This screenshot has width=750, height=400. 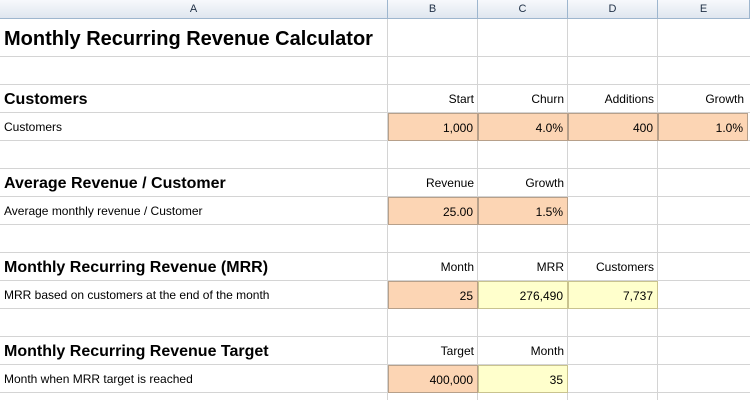 I want to click on arpc-growth-input: 1.5%, so click(x=523, y=211).